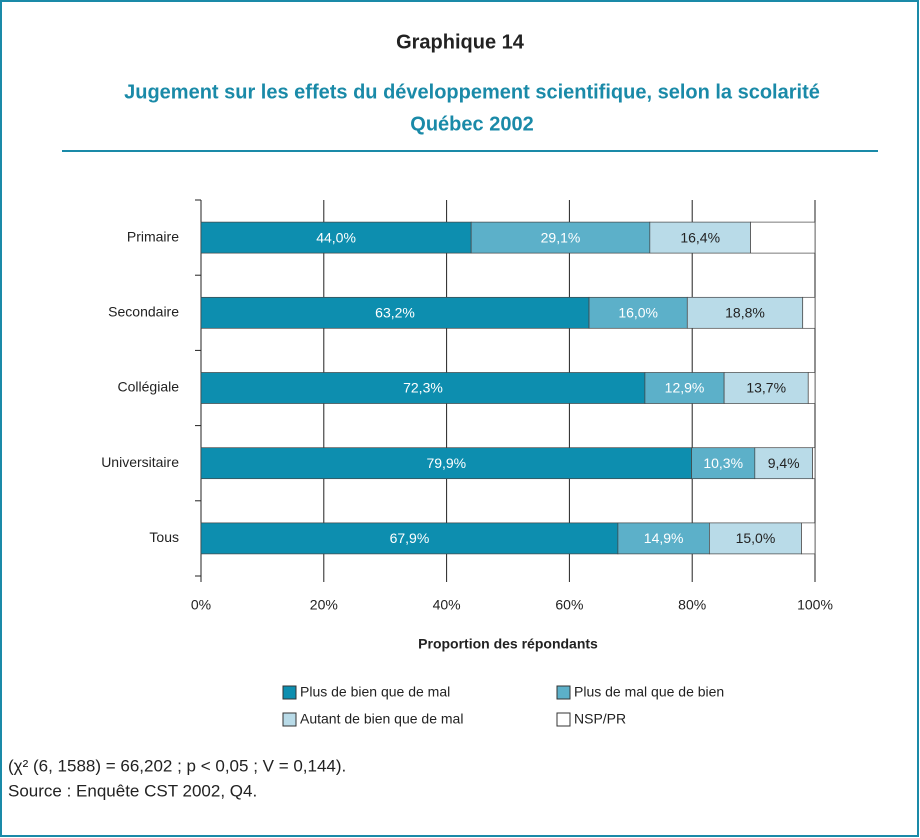  Describe the element at coordinates (140, 462) in the screenshot. I see `y-tick-label: Universitaire` at that location.